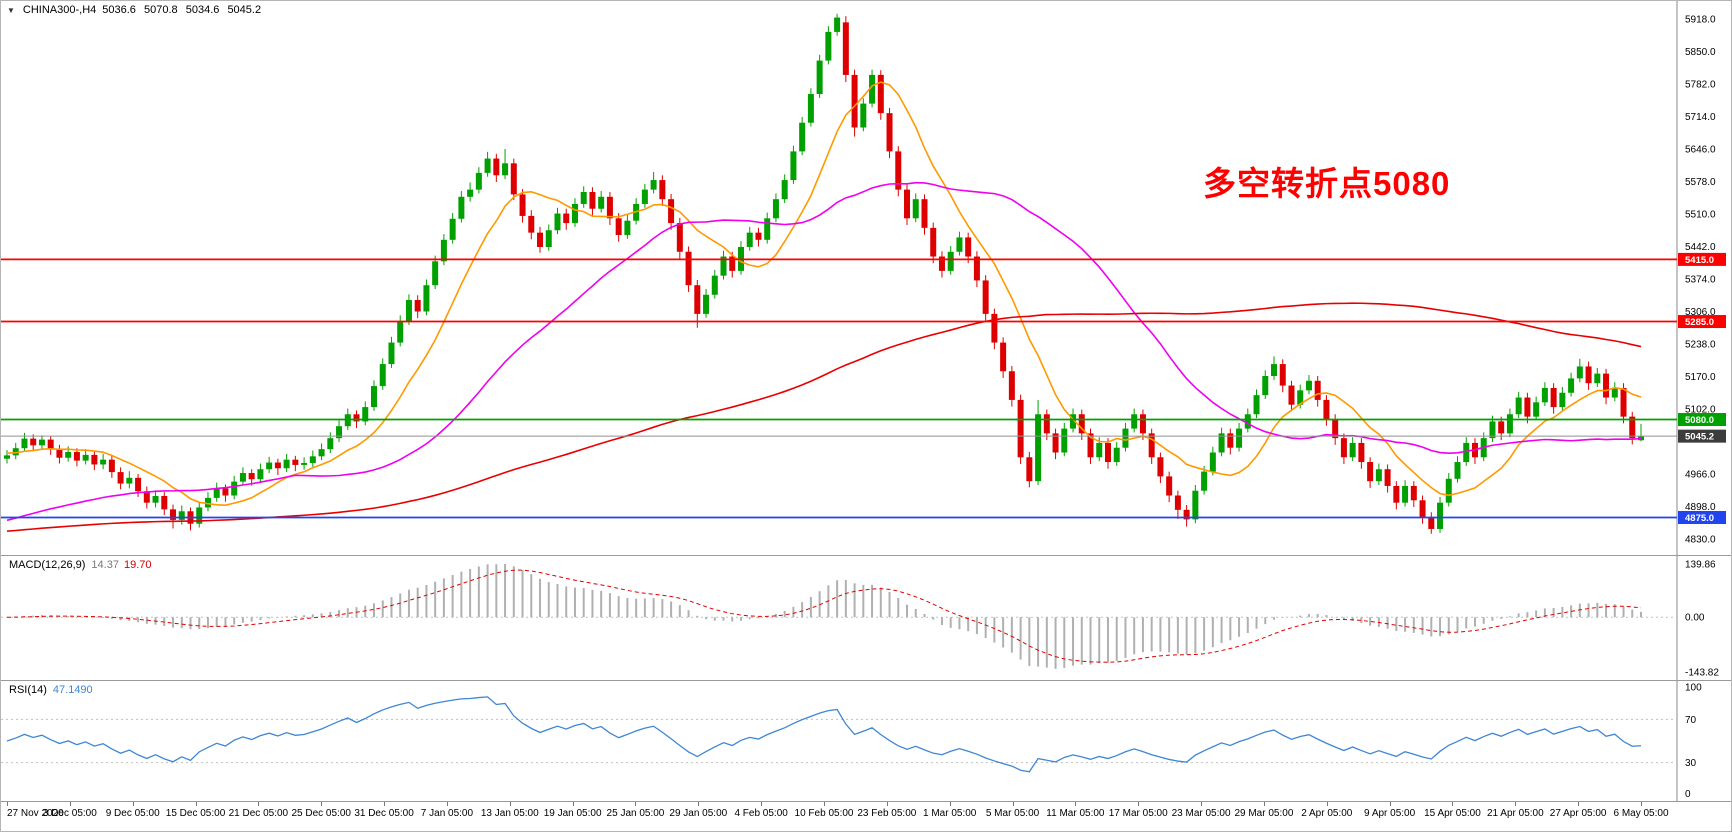  What do you see at coordinates (105, 565) in the screenshot?
I see `macd-main-value: 14.37` at bounding box center [105, 565].